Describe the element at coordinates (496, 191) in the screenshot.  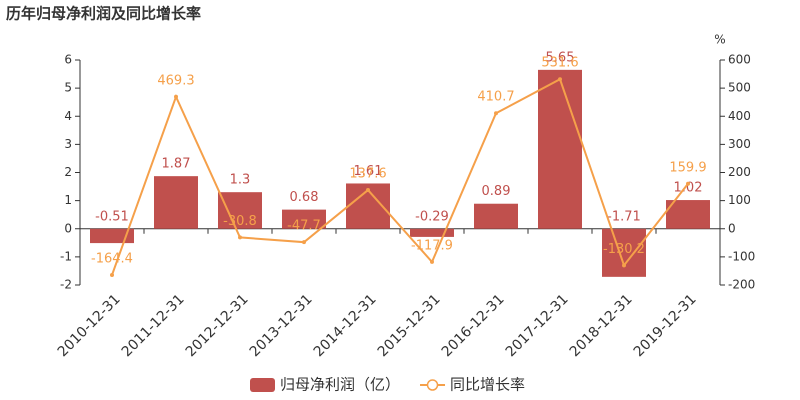
I see `bar-value-label: 0.89` at that location.